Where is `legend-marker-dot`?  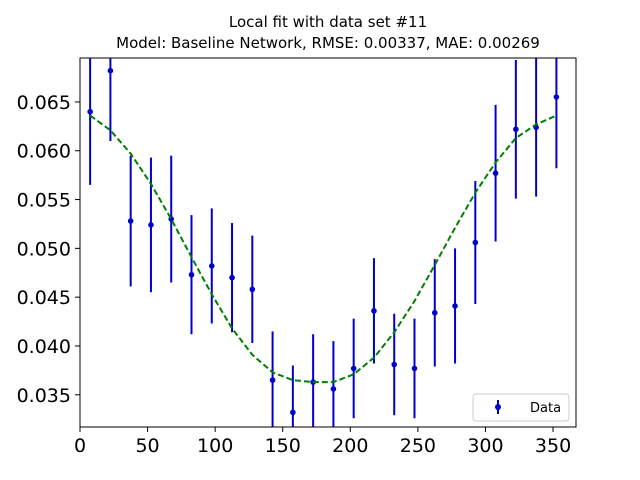 legend-marker-dot is located at coordinates (498, 407).